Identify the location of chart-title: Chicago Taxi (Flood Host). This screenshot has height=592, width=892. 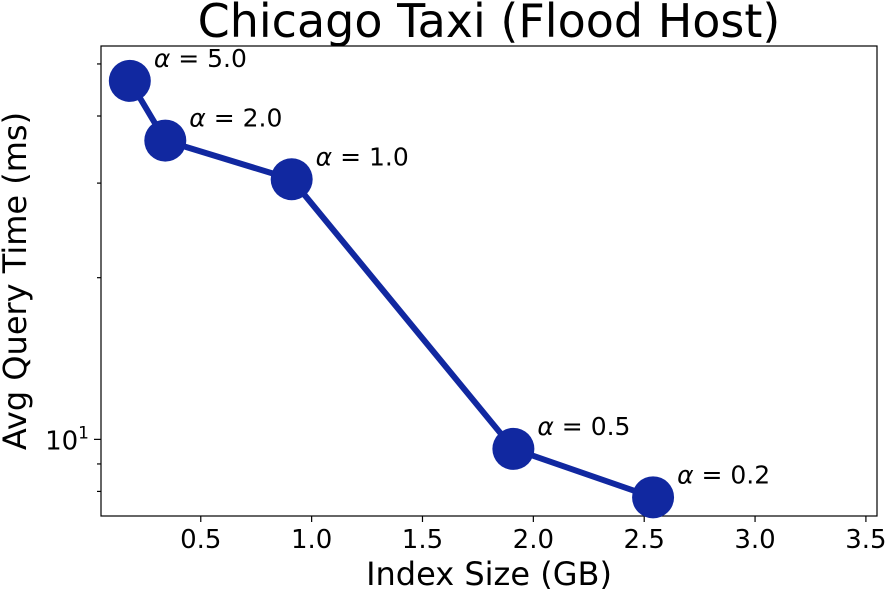
(489, 24).